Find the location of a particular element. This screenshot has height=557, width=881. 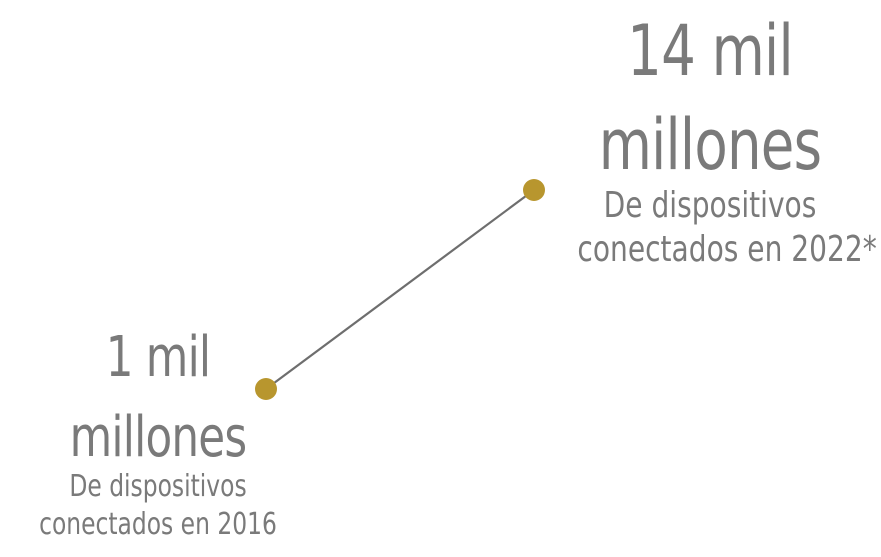

stat-2022-caption-line1: De dispositivos is located at coordinates (710, 205).